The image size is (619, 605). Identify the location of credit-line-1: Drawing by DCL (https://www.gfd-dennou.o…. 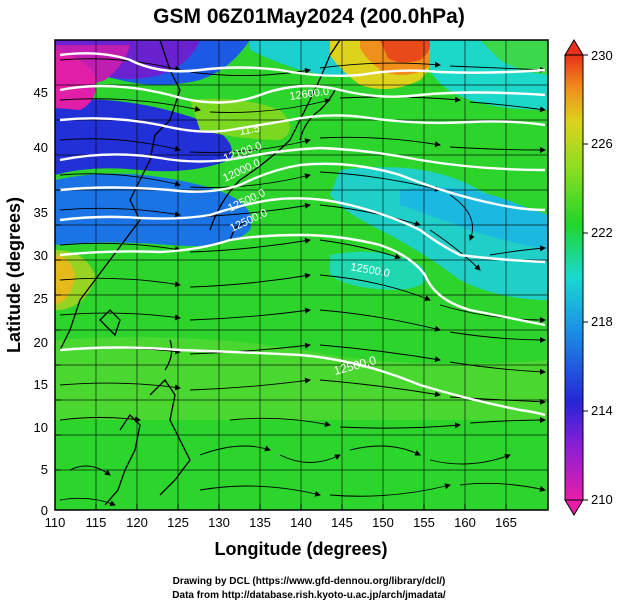
(309, 581).